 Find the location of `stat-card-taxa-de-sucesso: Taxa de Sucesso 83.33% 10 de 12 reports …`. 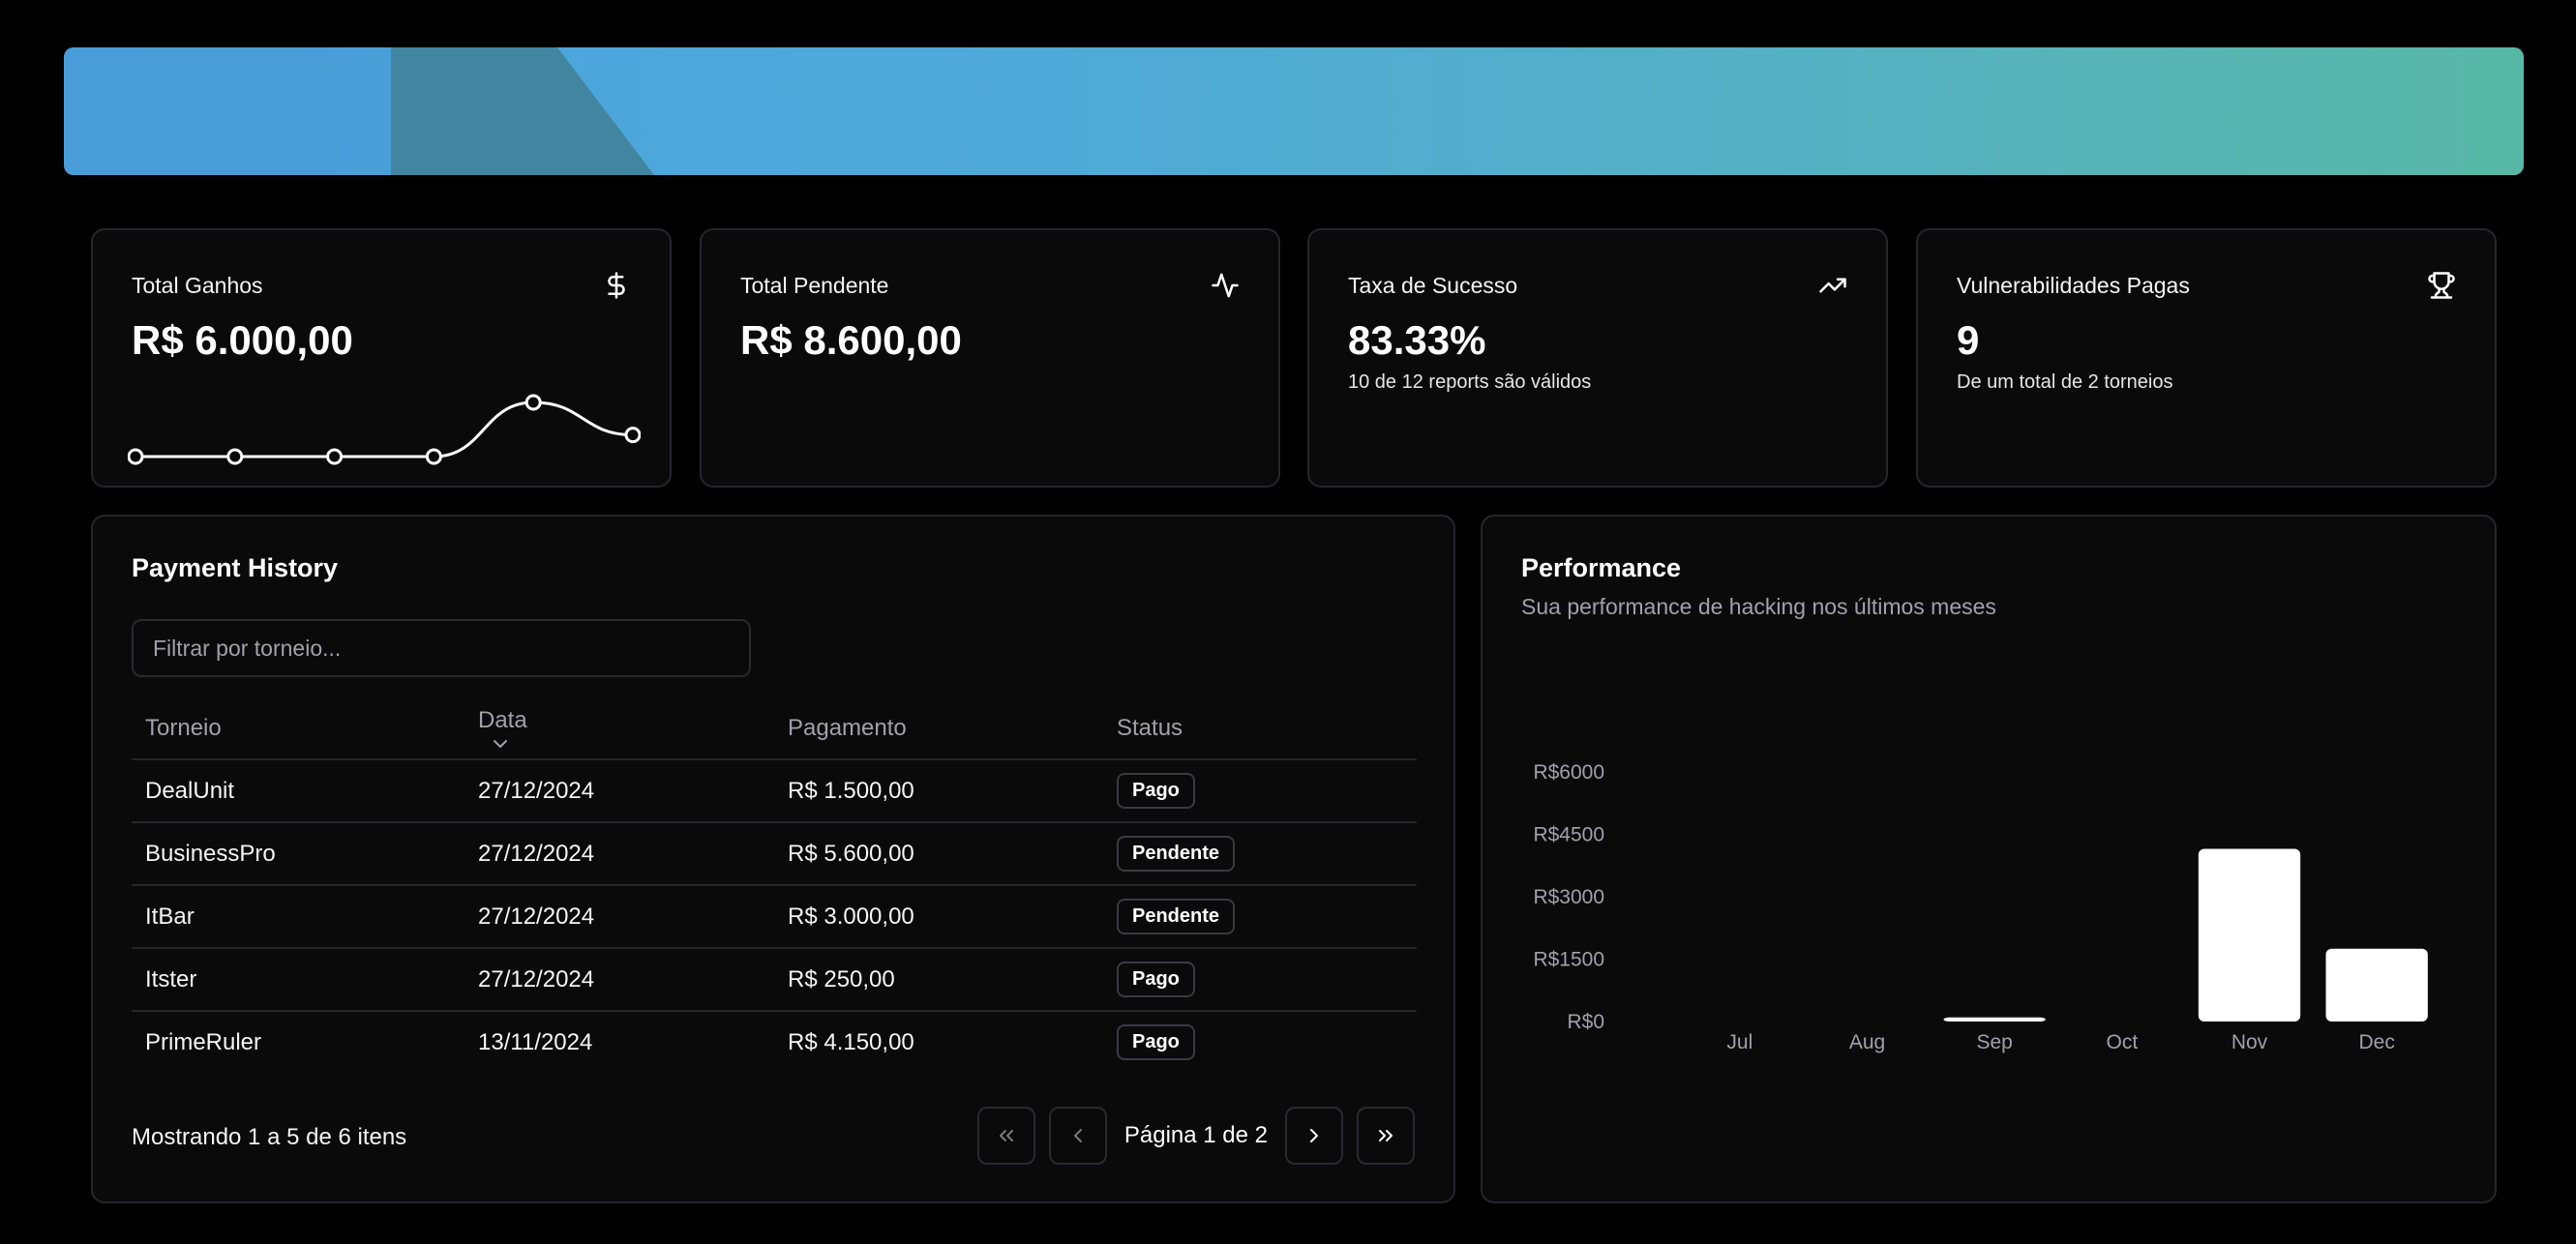

stat-card-taxa-de-sucesso: Taxa de Sucesso 83.33% 10 de 12 reports … is located at coordinates (1597, 358).